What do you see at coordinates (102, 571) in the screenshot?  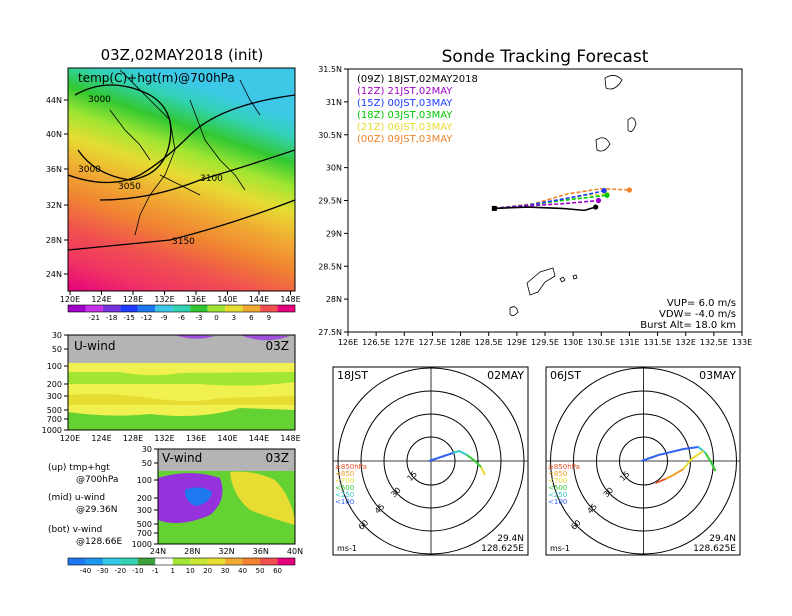 I see `wind-colorbar-label: -30` at bounding box center [102, 571].